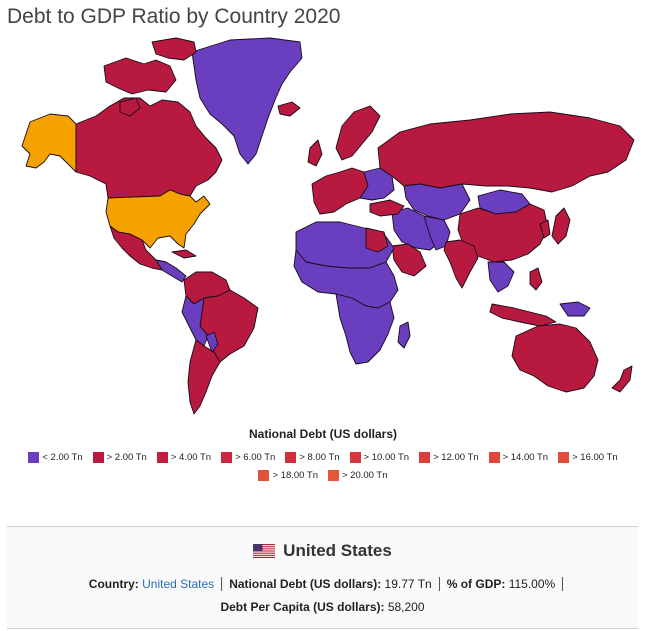  What do you see at coordinates (561, 226) in the screenshot?
I see `country-japan` at bounding box center [561, 226].